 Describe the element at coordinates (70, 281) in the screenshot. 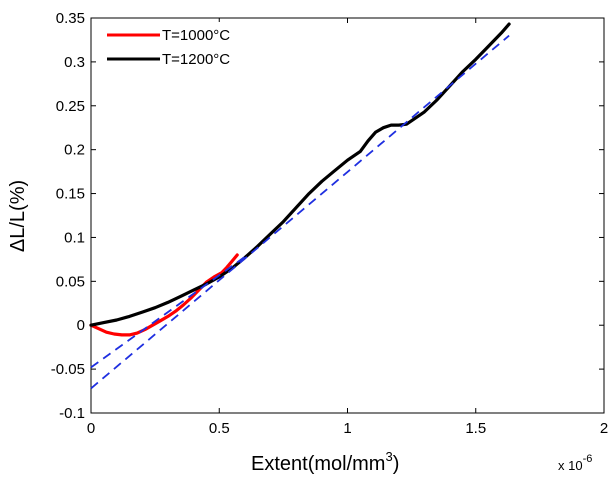

I see `y-tick-label: 0.05` at that location.